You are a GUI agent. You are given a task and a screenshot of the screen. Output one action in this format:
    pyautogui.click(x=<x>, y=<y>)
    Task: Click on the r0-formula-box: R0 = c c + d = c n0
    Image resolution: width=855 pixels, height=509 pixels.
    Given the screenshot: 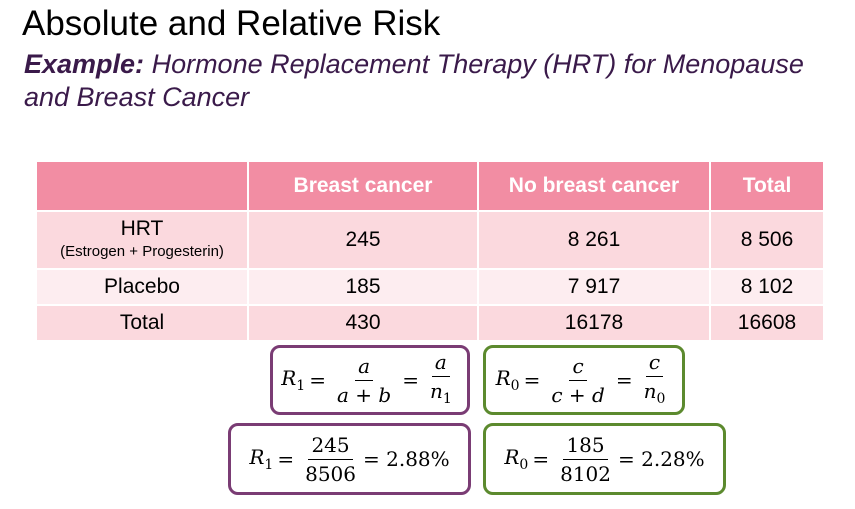 What is the action you would take?
    pyautogui.click(x=584, y=380)
    